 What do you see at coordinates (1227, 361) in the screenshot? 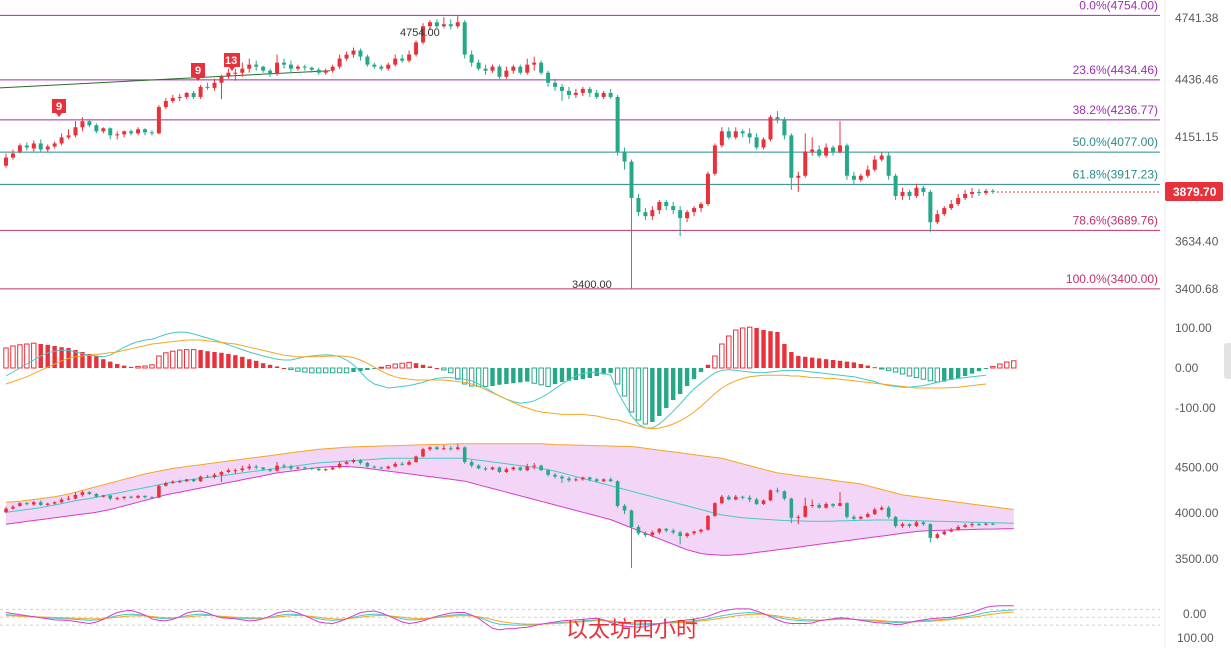
I see `panel-resize-handle` at bounding box center [1227, 361].